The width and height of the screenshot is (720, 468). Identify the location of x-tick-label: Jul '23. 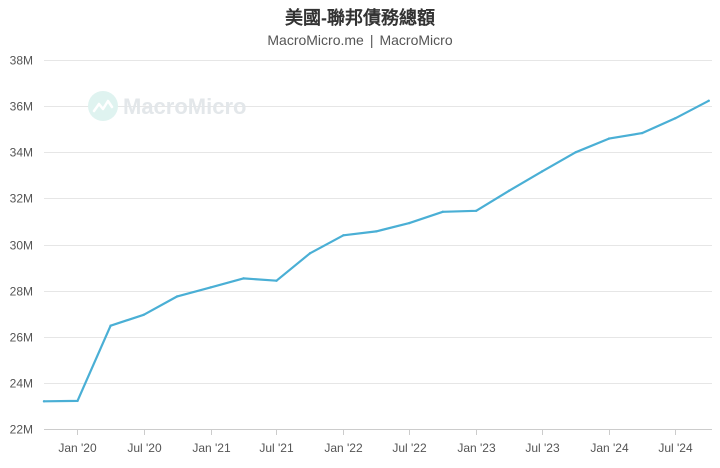
(542, 448).